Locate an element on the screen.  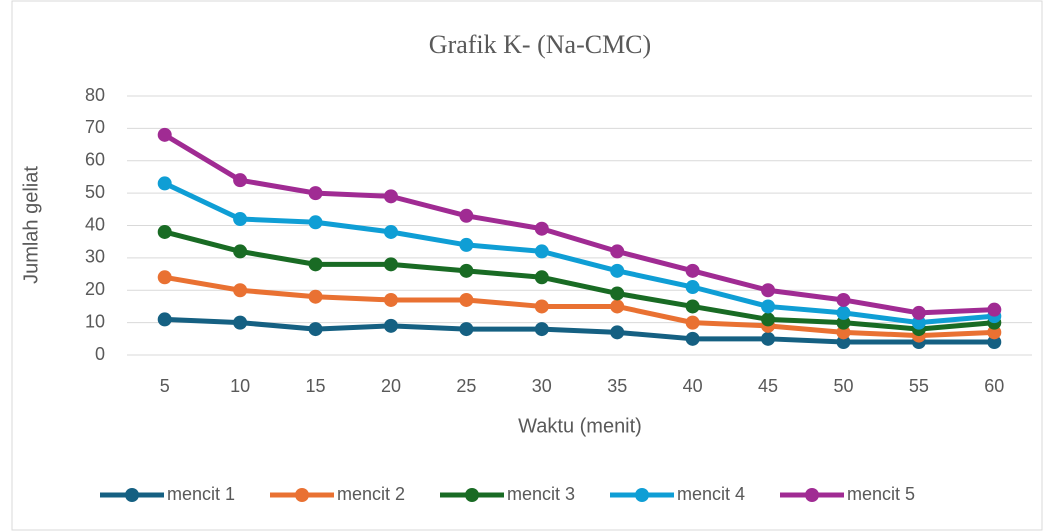
y-tick-label: 80 is located at coordinates (95, 95).